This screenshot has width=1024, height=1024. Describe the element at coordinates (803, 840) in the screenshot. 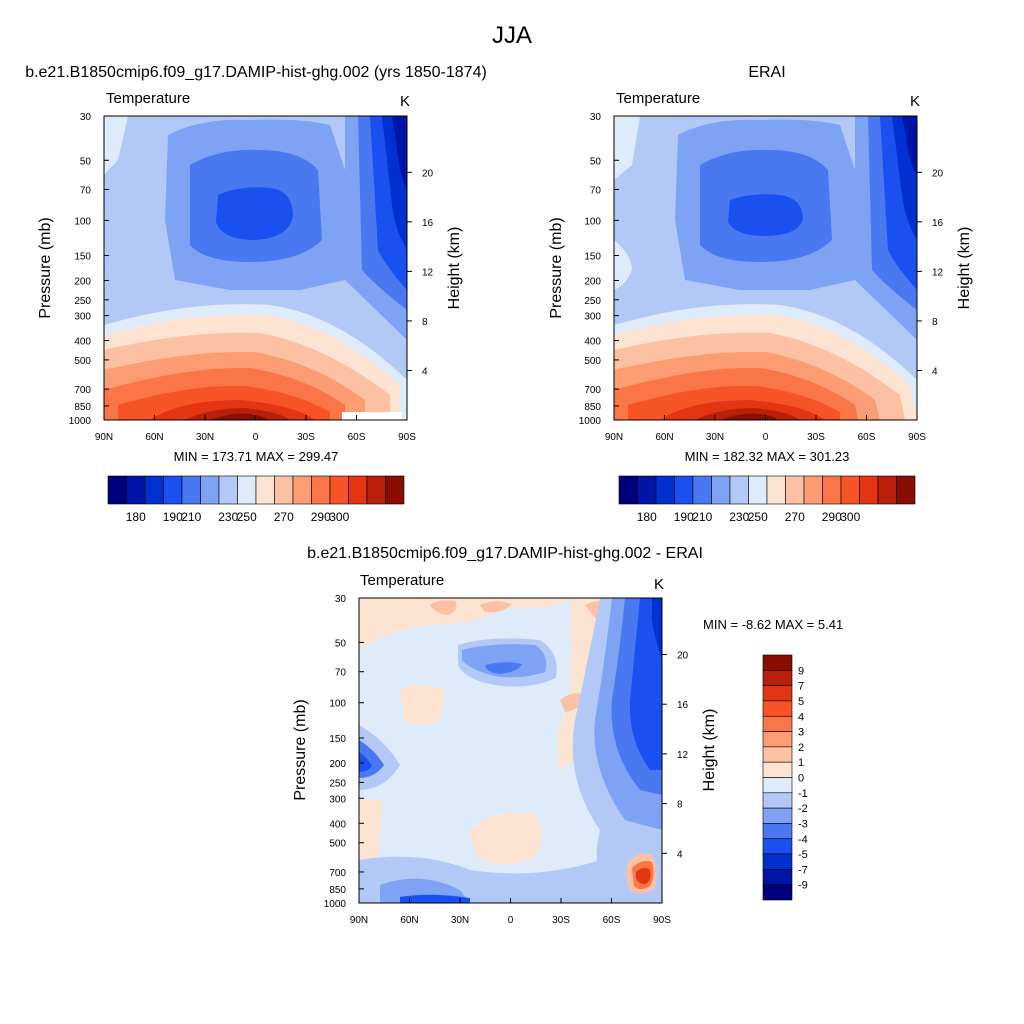

I see `colorbar-label: -4` at that location.